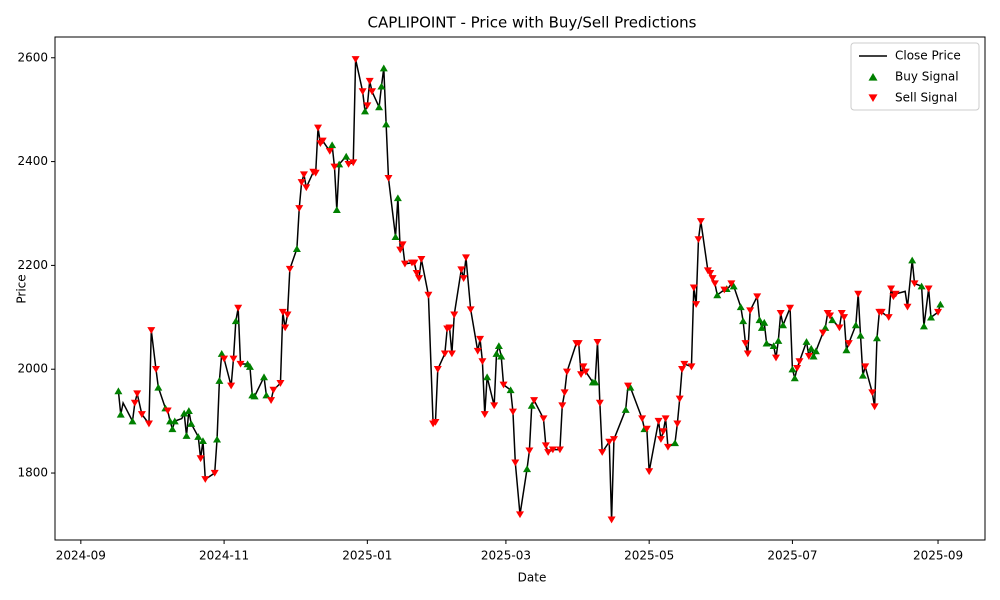  What do you see at coordinates (367, 556) in the screenshot?
I see `x-tick-label: 2025-01` at bounding box center [367, 556].